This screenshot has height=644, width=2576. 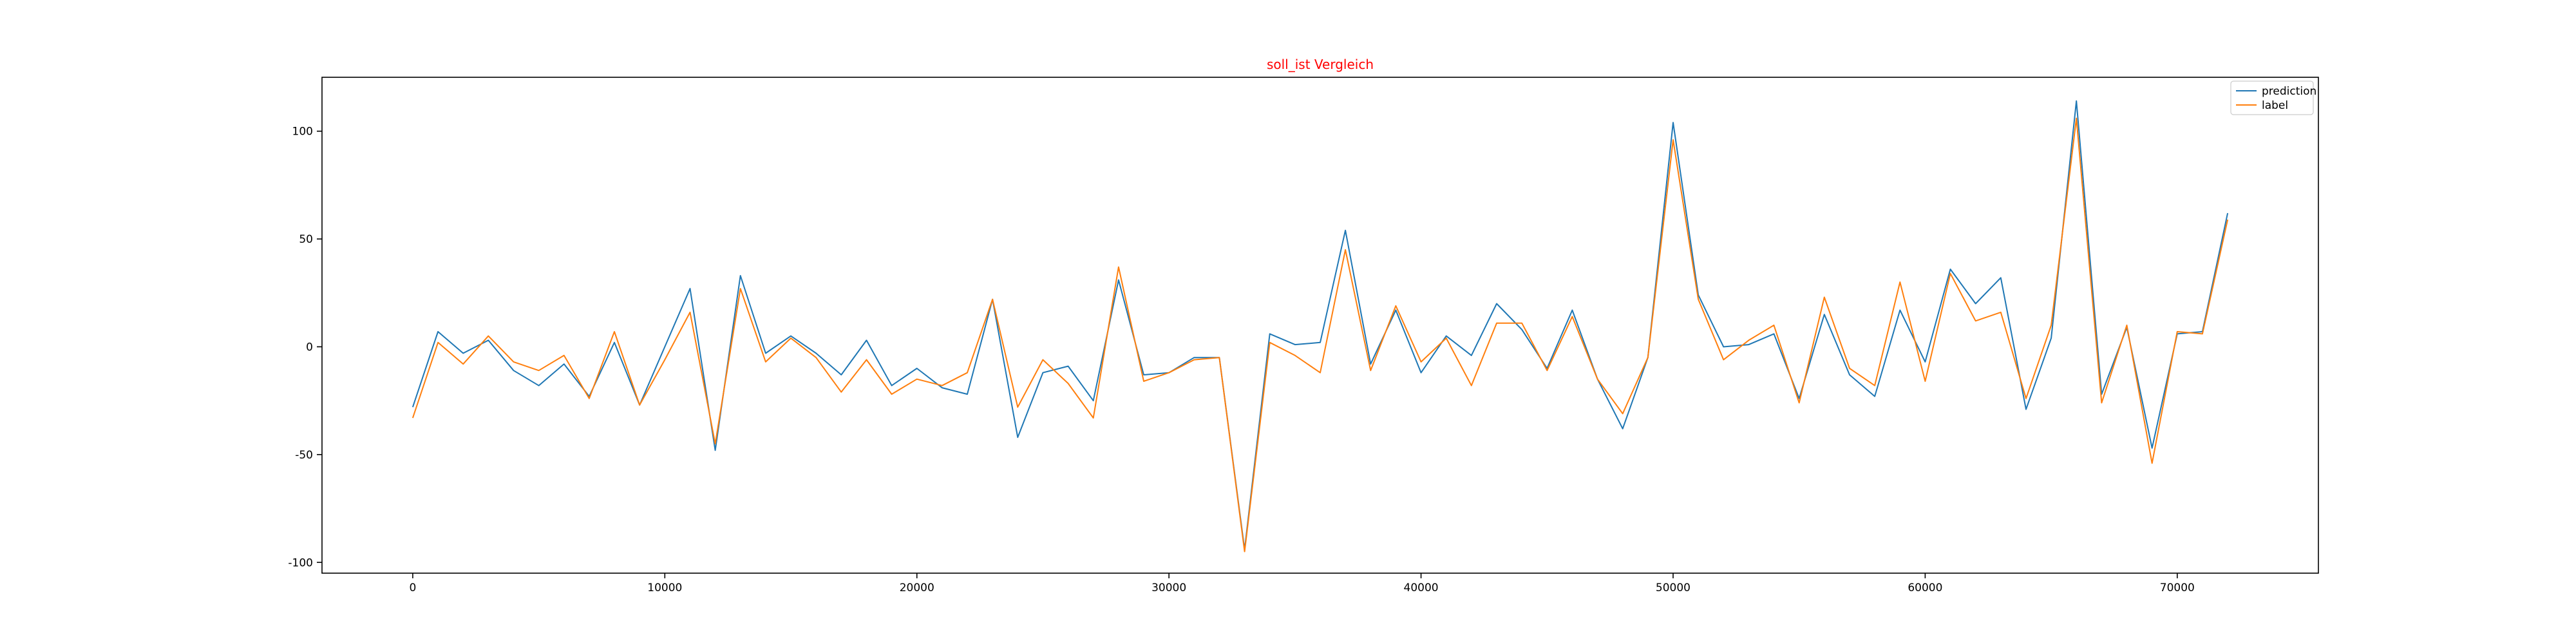 I want to click on legend-label-label: label, so click(x=2275, y=105).